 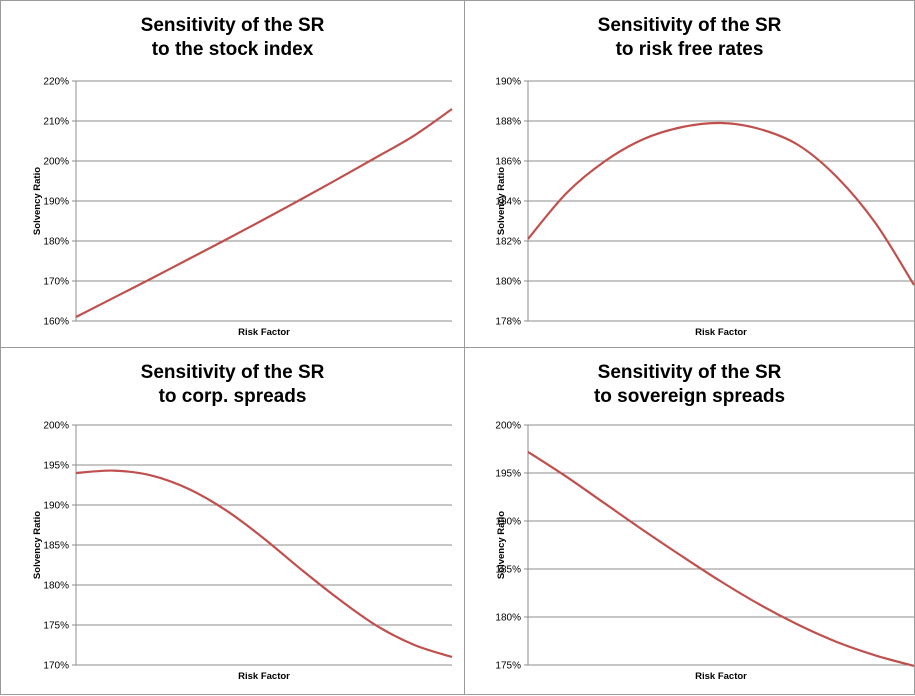 I want to click on y-tick-label: 160%, so click(x=56, y=322).